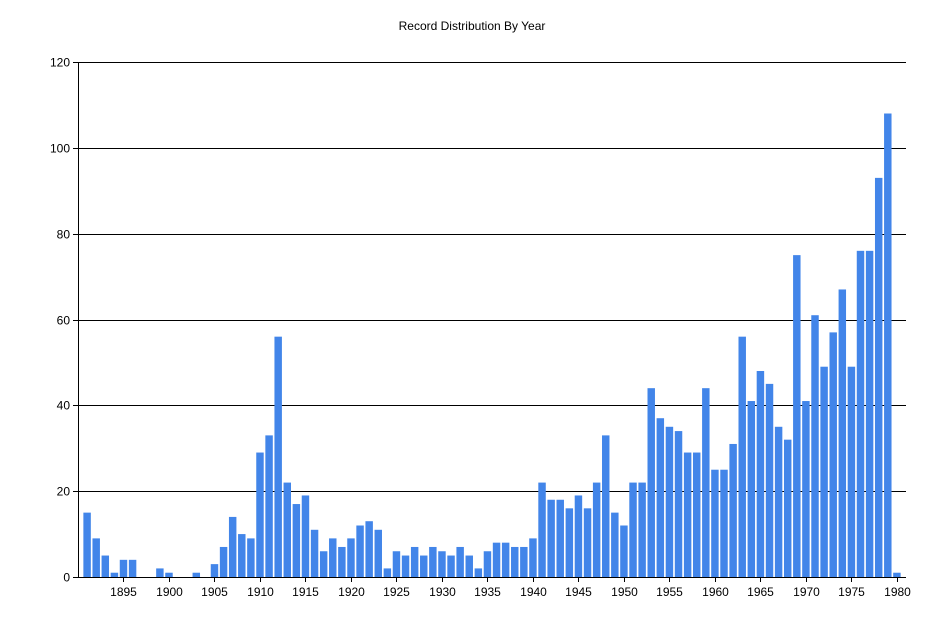  Describe the element at coordinates (64, 406) in the screenshot. I see `y-tick-label: 40` at that location.